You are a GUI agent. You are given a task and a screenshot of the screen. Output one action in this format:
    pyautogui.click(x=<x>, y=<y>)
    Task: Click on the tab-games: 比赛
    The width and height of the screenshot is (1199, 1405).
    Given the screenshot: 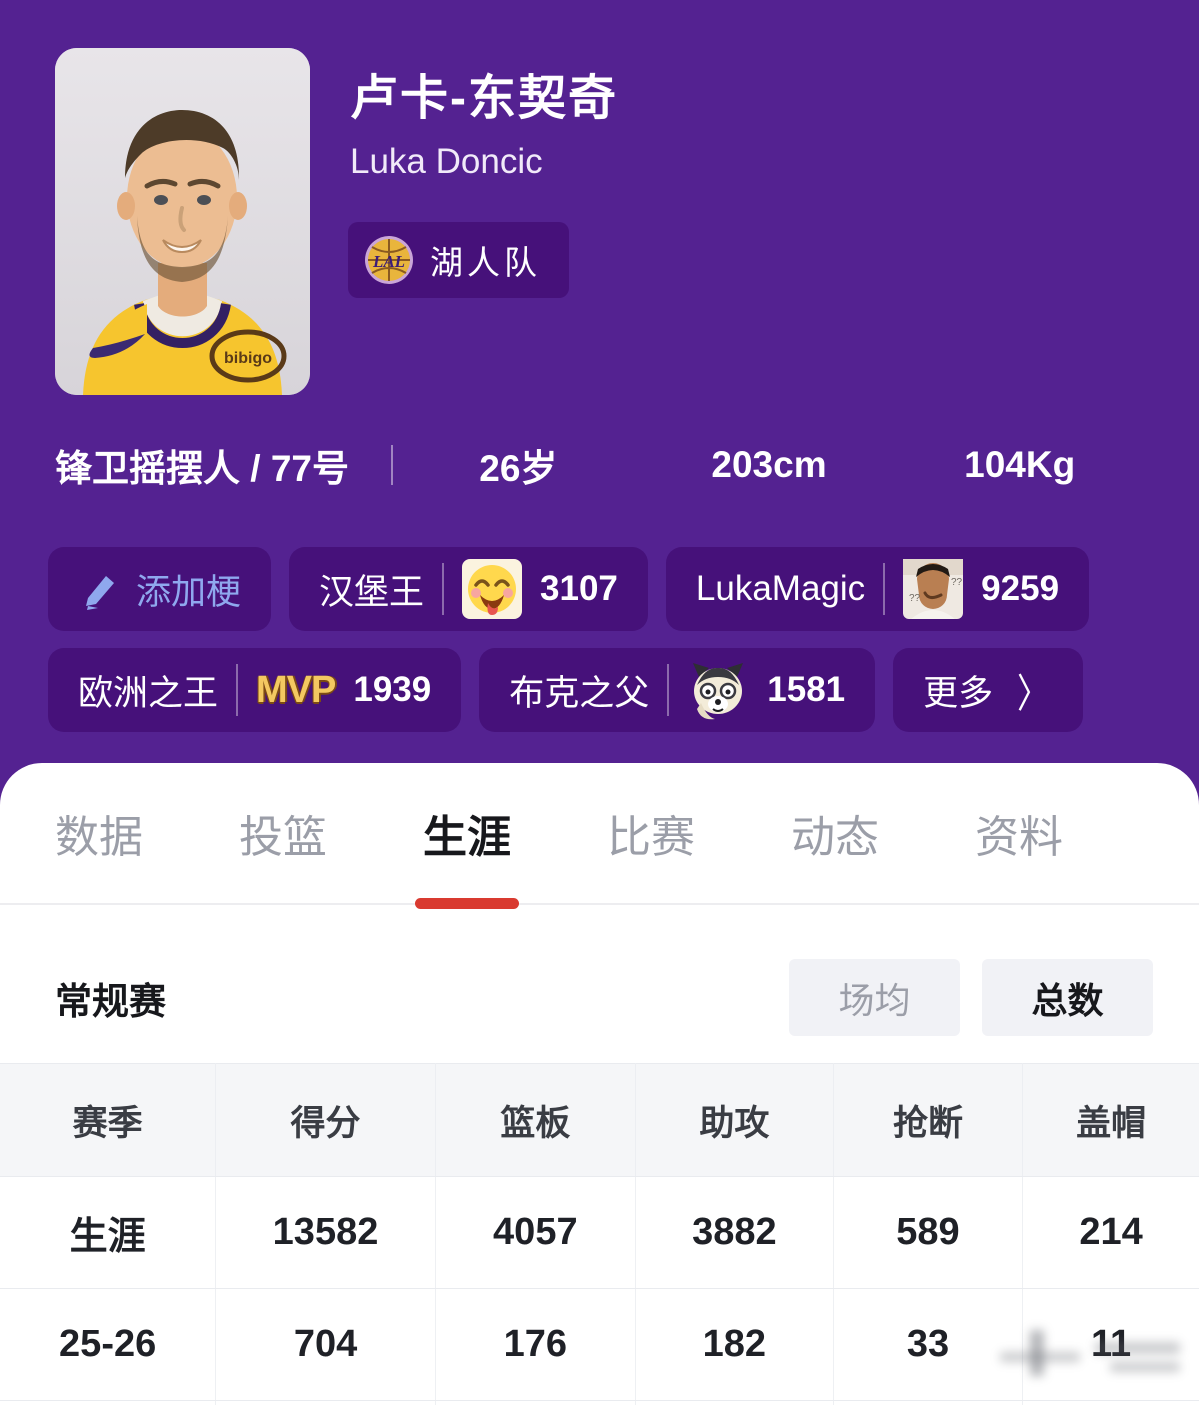 What is the action you would take?
    pyautogui.click(x=651, y=833)
    